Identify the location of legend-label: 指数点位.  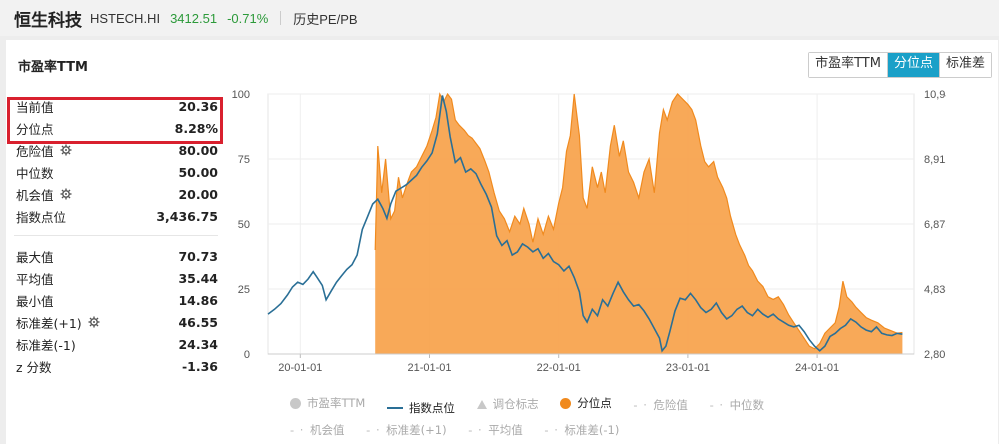
(431, 407).